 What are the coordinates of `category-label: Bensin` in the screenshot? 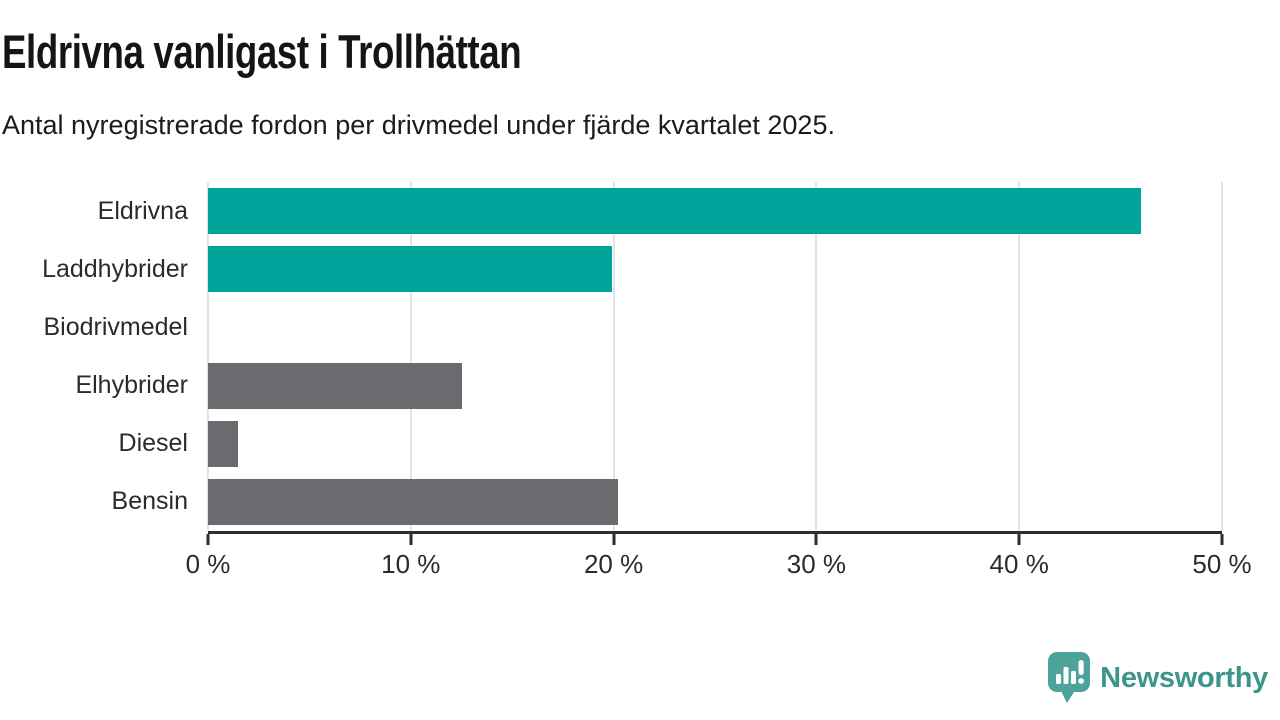 It's located at (149, 501).